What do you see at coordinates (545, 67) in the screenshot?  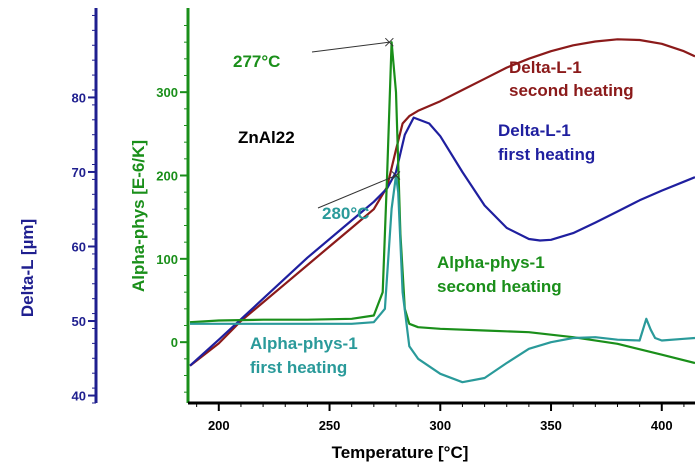 I see `delta-l-second-label-1: Delta-L-1` at bounding box center [545, 67].